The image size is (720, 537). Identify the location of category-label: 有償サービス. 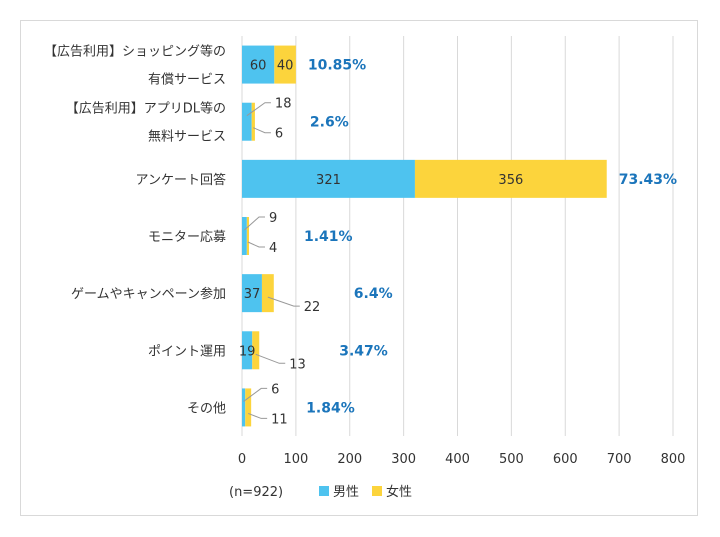
(187, 80).